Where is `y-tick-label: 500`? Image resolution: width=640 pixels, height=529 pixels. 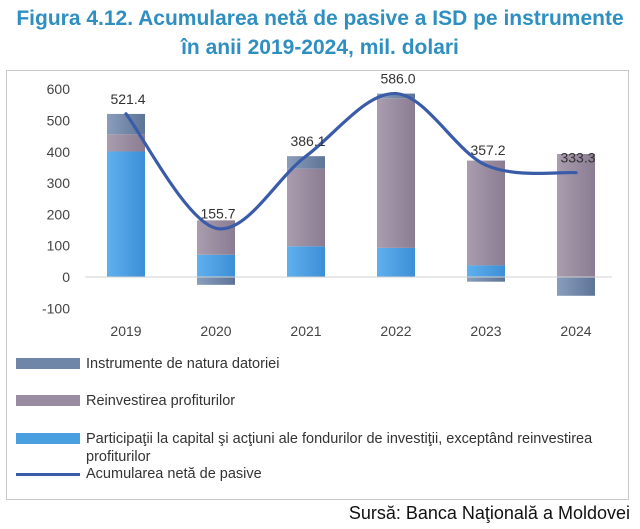 y-tick-label: 500 is located at coordinates (59, 121).